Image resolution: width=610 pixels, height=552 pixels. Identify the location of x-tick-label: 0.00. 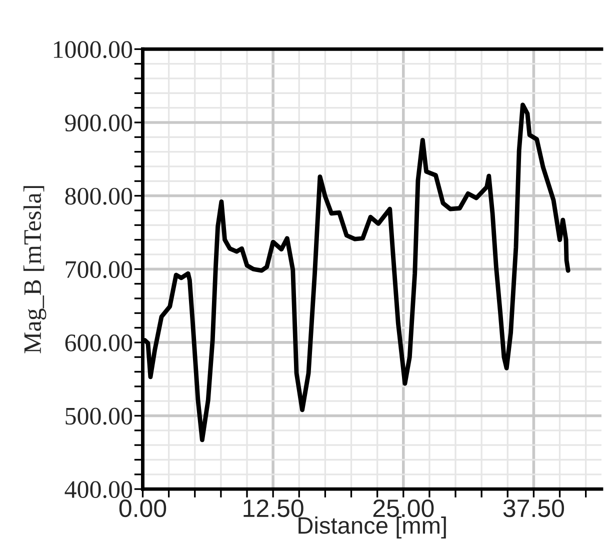
(142, 508).